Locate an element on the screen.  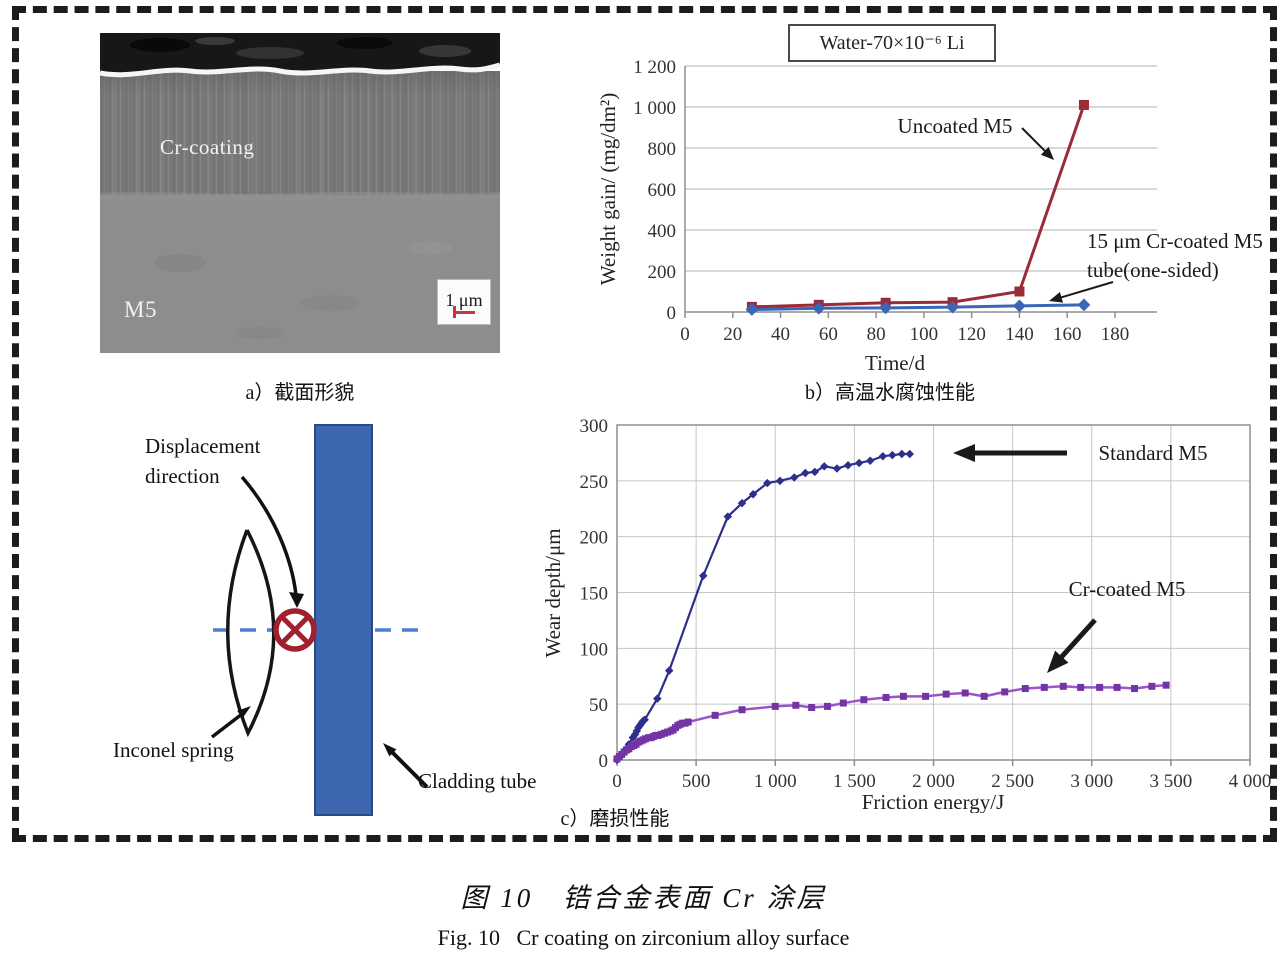
ytick-label: 600 is located at coordinates (662, 190).